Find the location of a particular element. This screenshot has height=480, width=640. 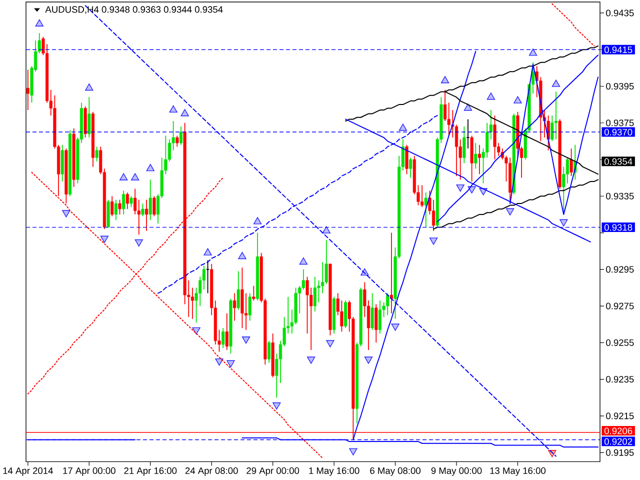

y-tick-label: 0.9375 is located at coordinates (620, 123).